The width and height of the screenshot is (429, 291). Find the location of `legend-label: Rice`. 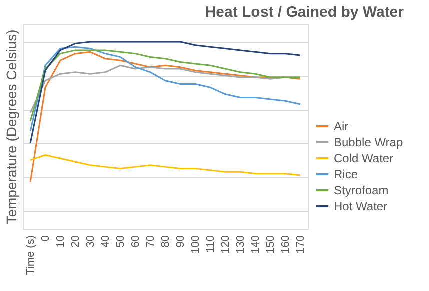

legend-label: Rice is located at coordinates (346, 175).